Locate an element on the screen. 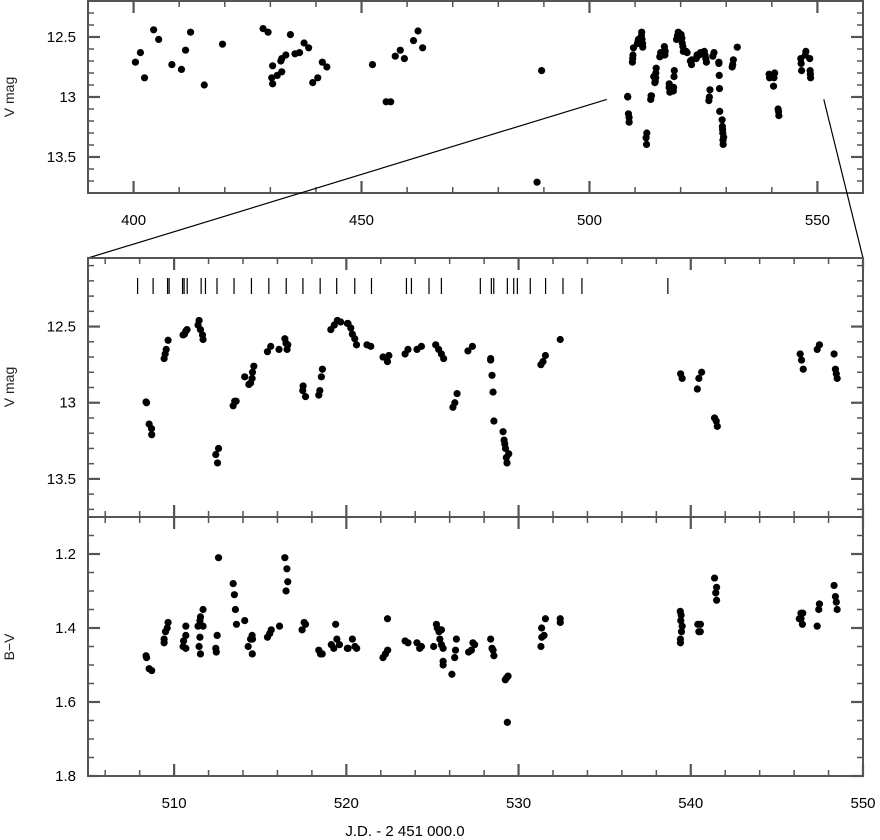  v-panel-y-axis-label: V mag is located at coordinates (9, 387).